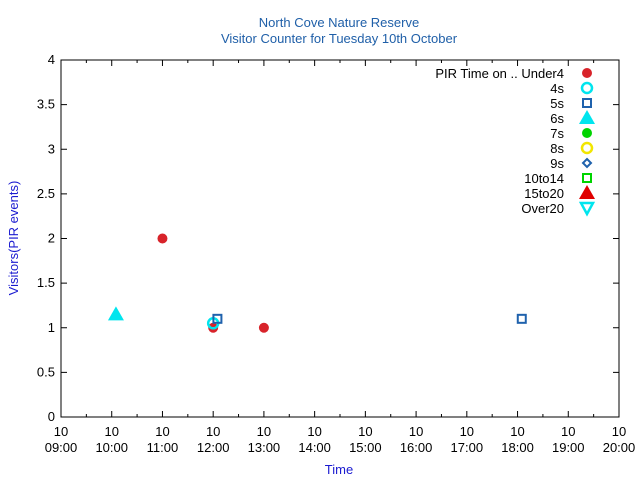 The height and width of the screenshot is (480, 640). I want to click on y-tick-label: 0, so click(51, 416).